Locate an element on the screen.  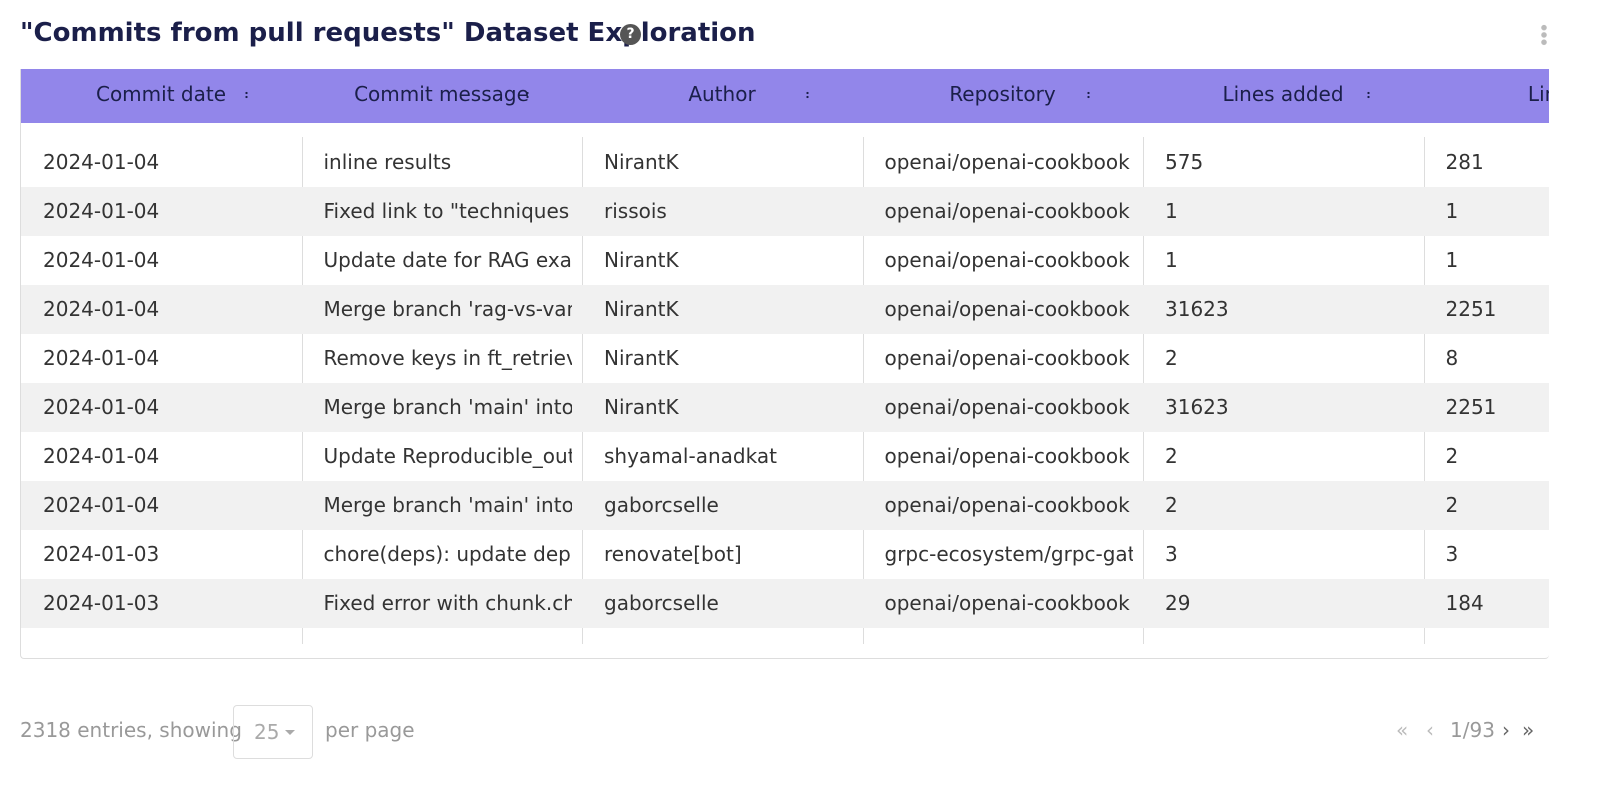
column-header: Commit date is located at coordinates (161, 94).